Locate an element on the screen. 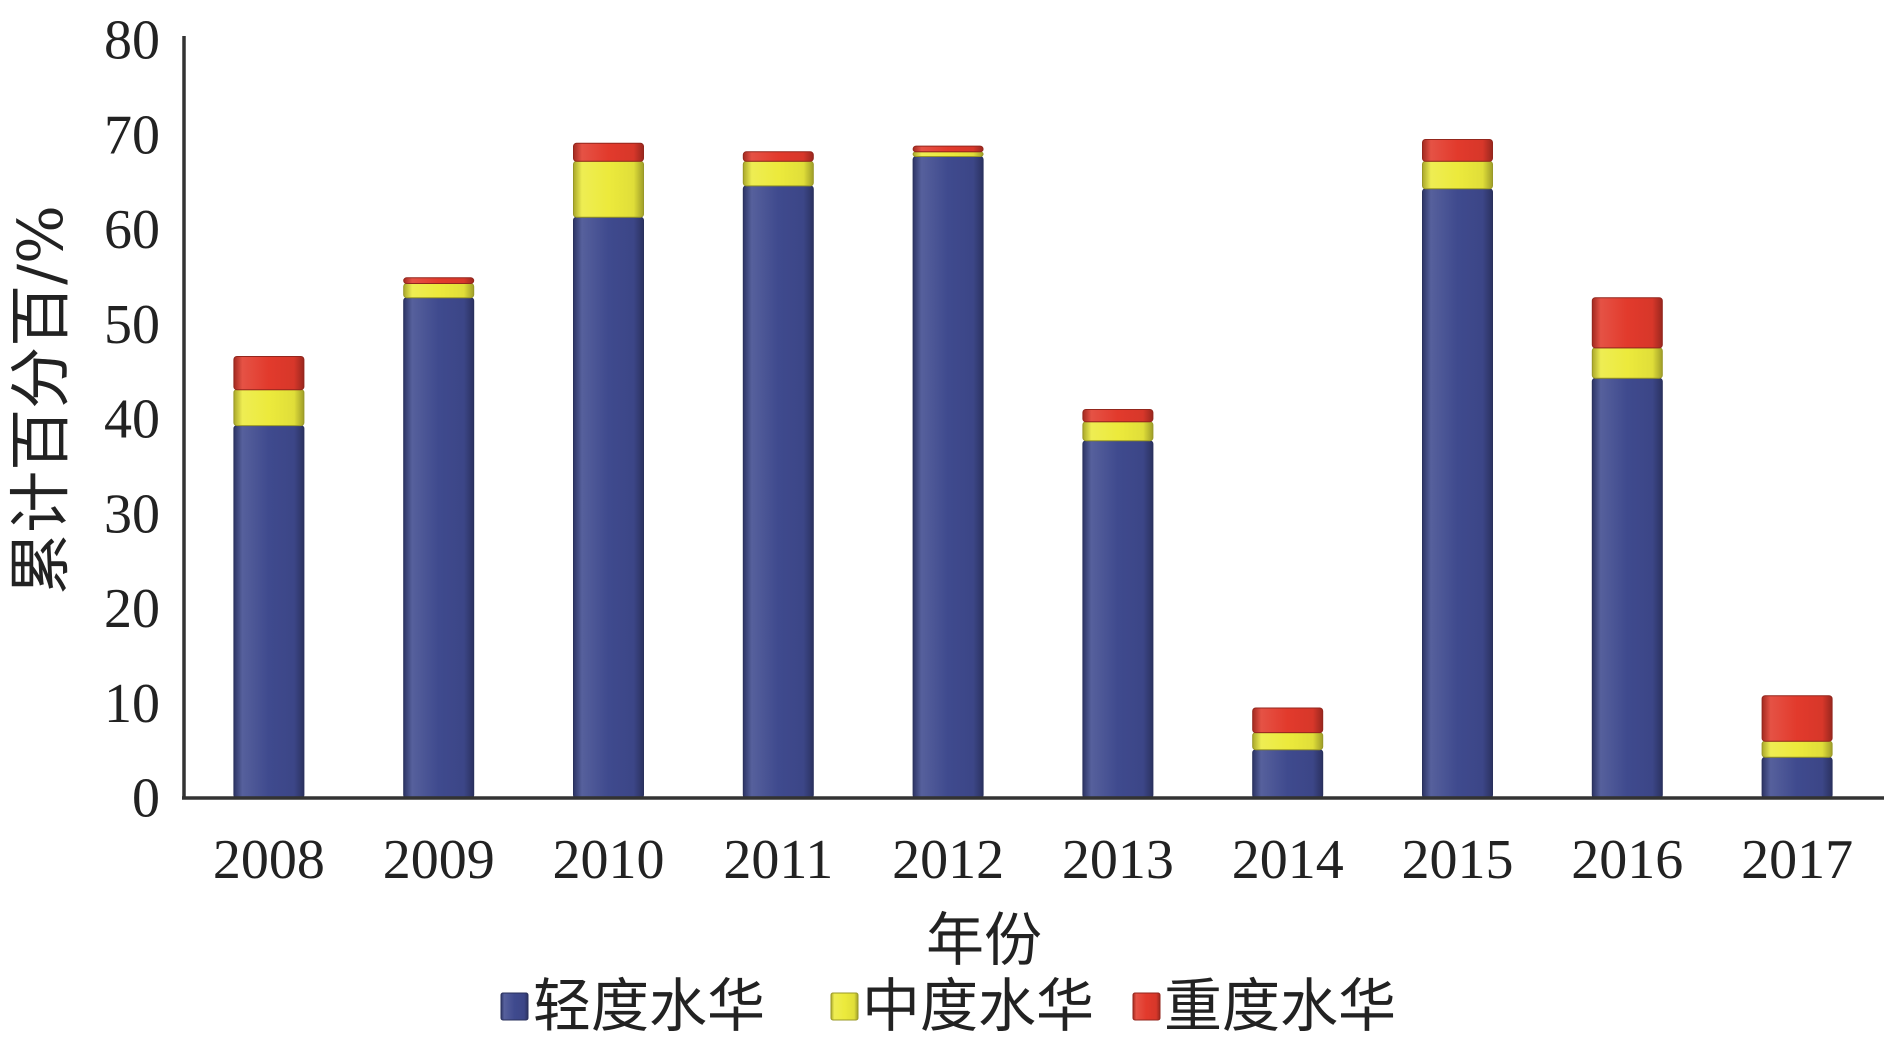 The image size is (1890, 1050). bar-2012-moderate is located at coordinates (948, 154).